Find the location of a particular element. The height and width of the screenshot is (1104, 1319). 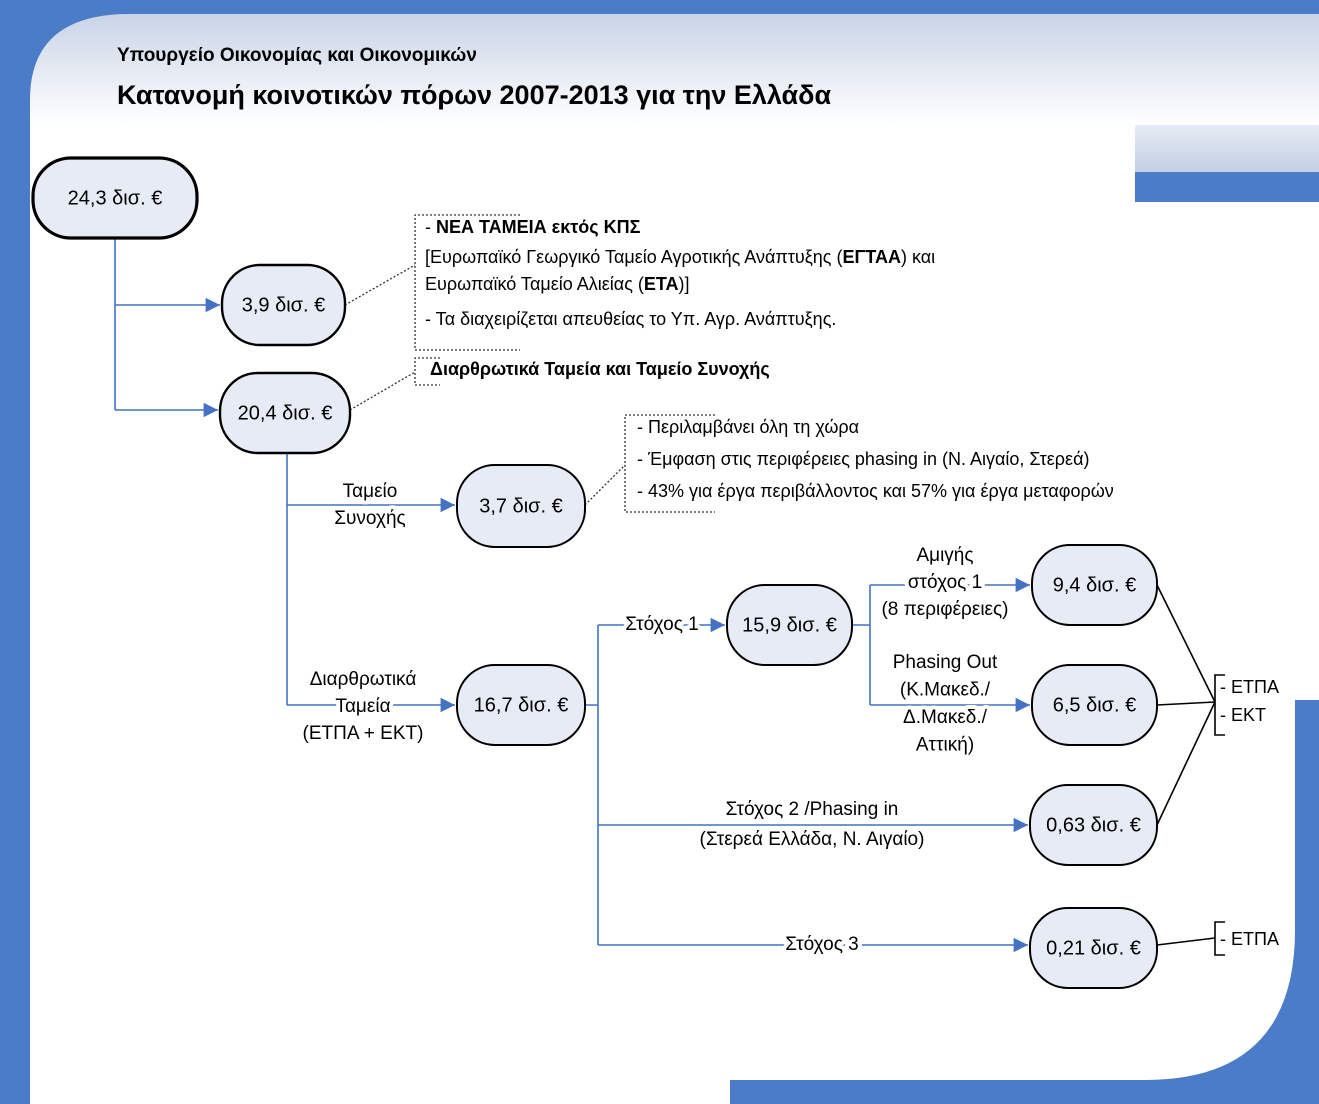

edge-label: Στόχος 1 is located at coordinates (661, 624).